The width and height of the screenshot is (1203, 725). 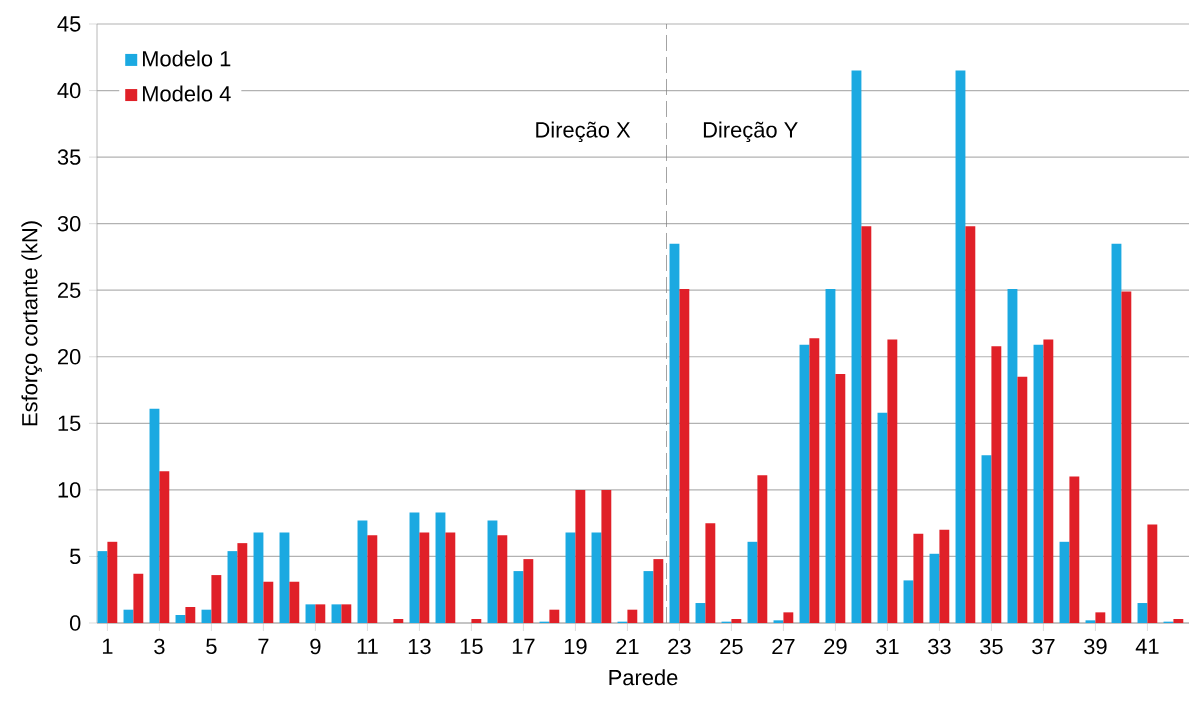 What do you see at coordinates (69, 223) in the screenshot?
I see `y-tick-label: 30` at bounding box center [69, 223].